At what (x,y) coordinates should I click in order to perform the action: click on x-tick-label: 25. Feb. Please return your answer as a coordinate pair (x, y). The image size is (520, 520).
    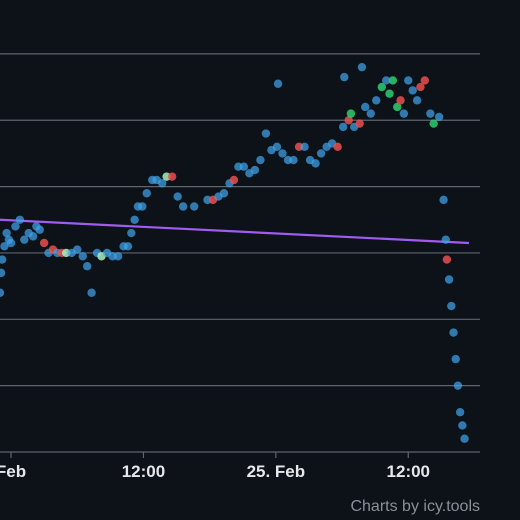
    Looking at the image, I should click on (276, 471).